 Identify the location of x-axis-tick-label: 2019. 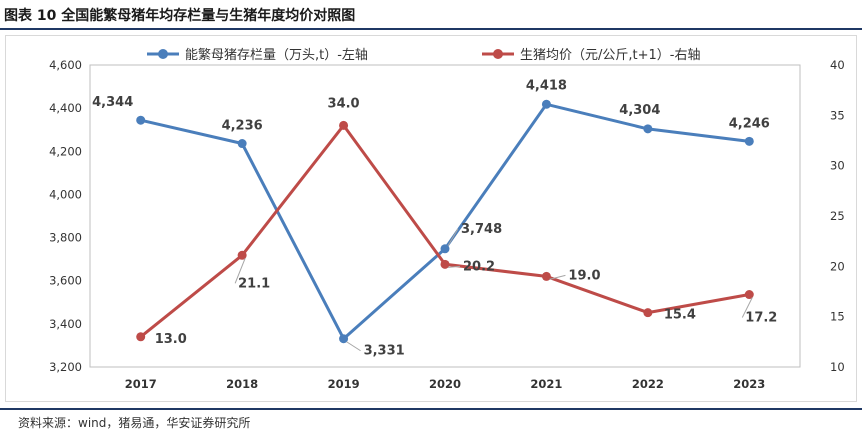
(344, 384).